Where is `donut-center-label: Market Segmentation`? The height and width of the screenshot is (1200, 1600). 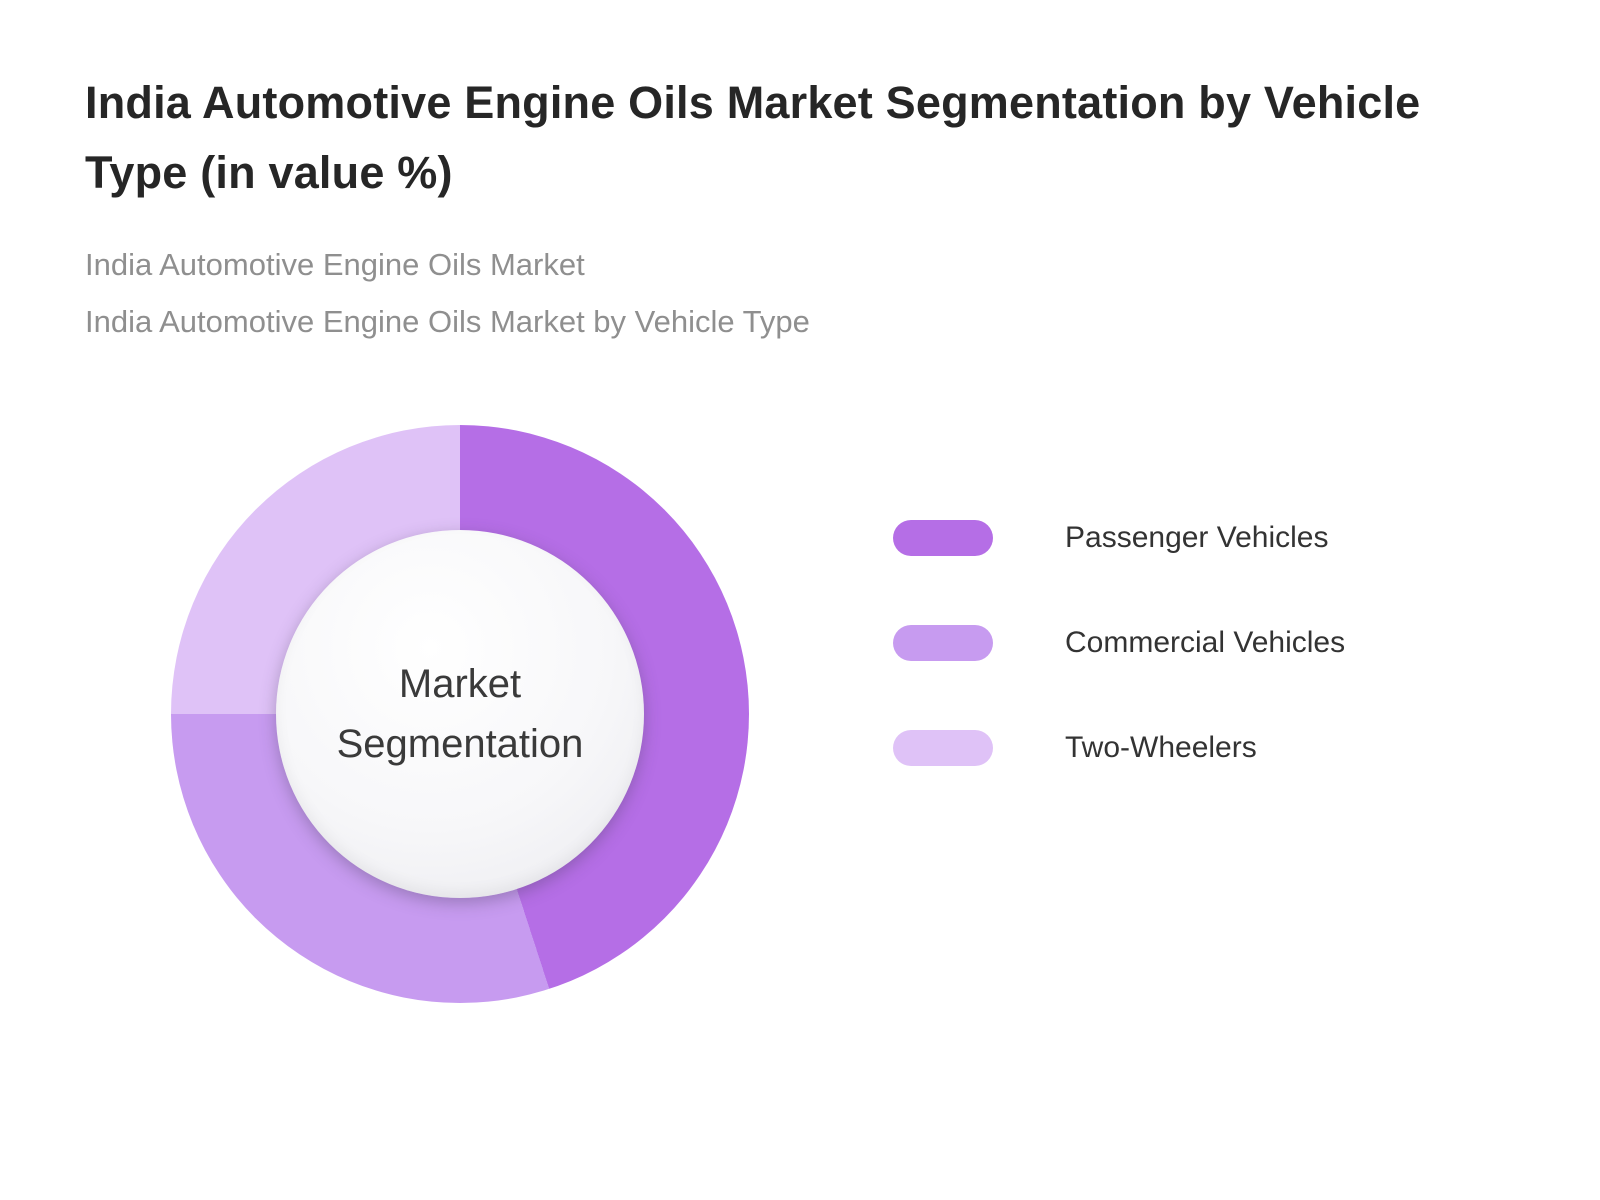
donut-center-label: Market Segmentation is located at coordinates (460, 714).